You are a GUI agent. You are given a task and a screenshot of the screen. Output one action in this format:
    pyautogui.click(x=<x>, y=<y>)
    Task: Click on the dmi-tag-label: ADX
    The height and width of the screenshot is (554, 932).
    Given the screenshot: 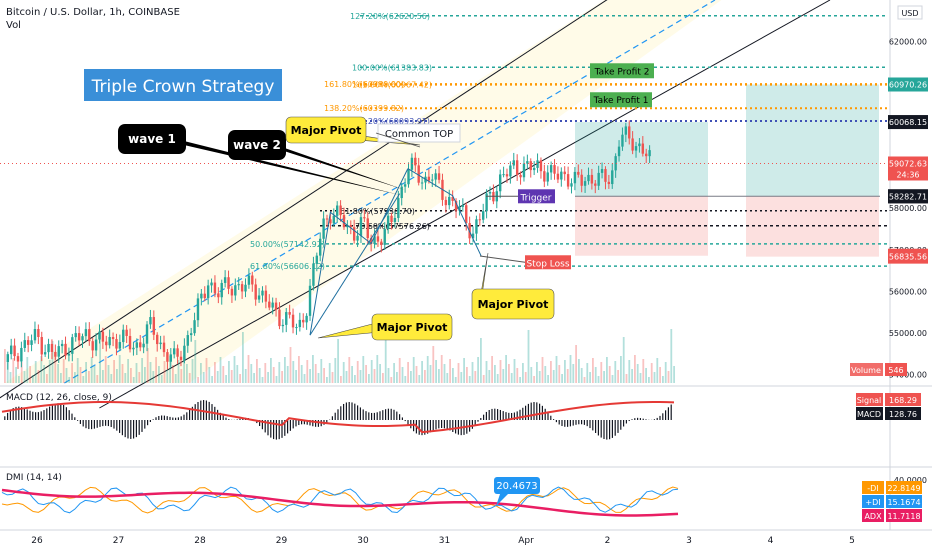 What is the action you would take?
    pyautogui.click(x=873, y=516)
    